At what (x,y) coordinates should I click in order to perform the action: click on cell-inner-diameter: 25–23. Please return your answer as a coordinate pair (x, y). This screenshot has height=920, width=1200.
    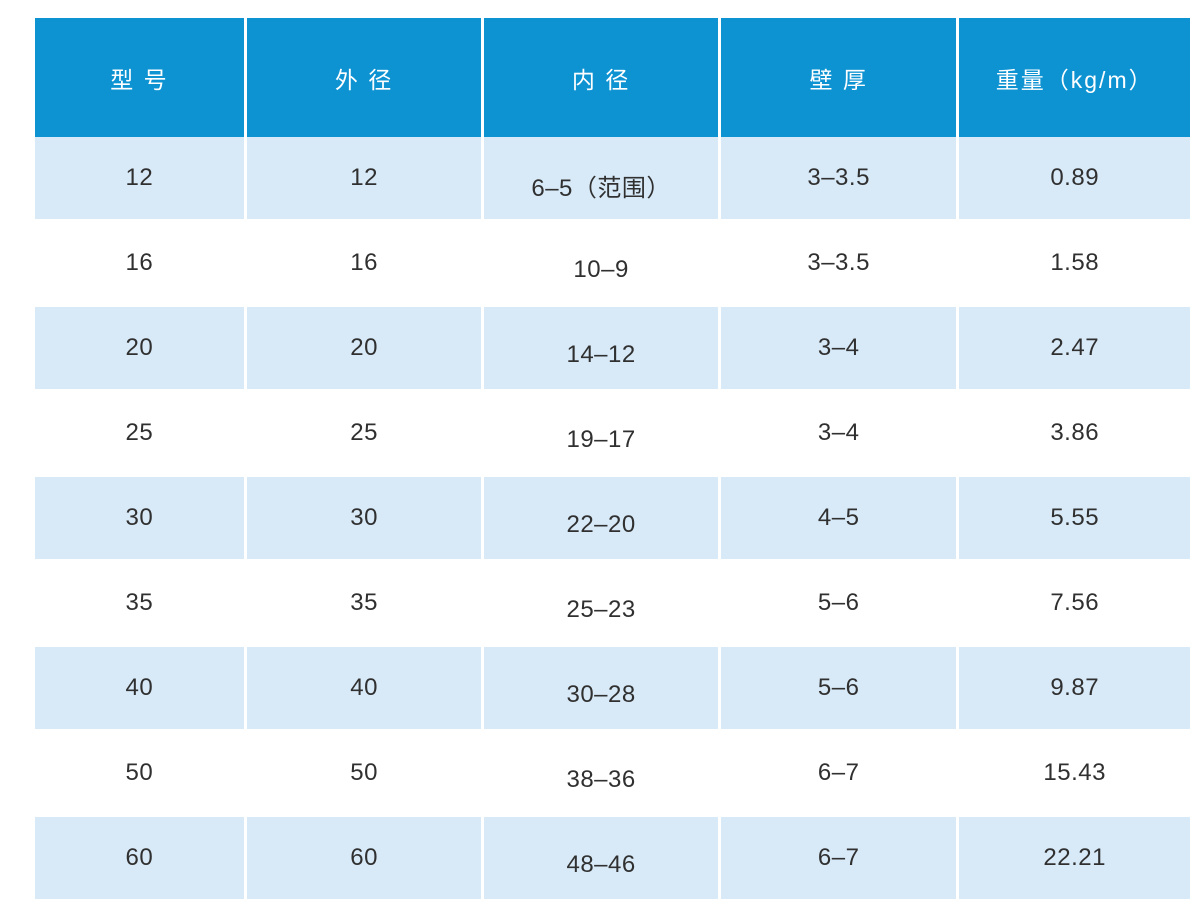
    Looking at the image, I should click on (601, 603).